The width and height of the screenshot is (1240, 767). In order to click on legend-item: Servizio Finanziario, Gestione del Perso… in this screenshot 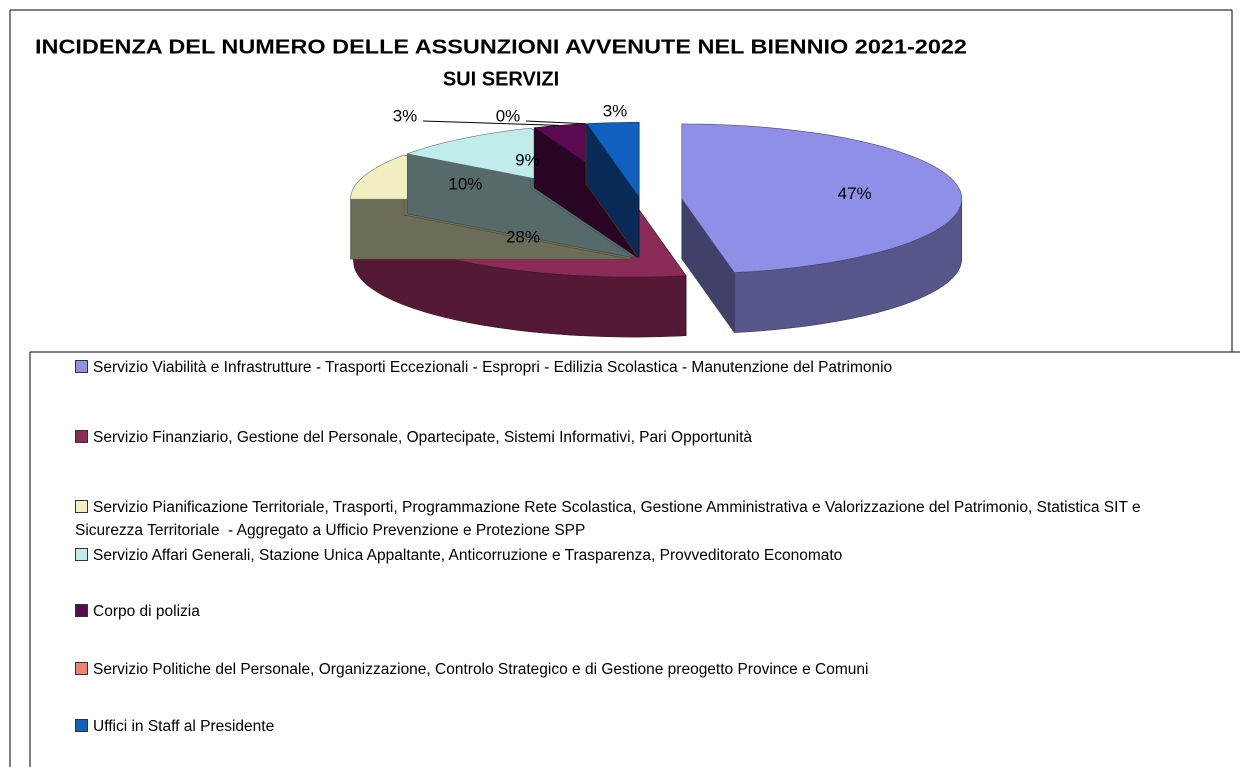, I will do `click(640, 437)`.